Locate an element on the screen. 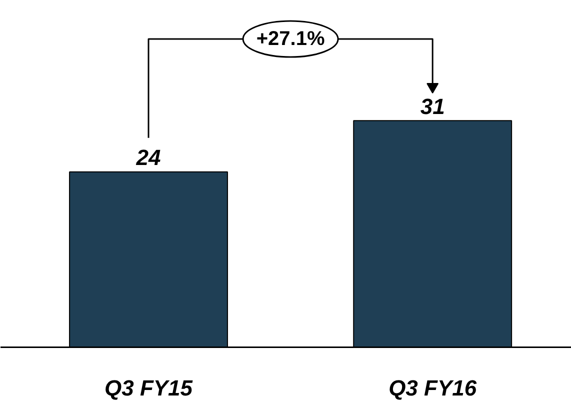 This screenshot has width=571, height=408. data-label: 31 is located at coordinates (432, 106).